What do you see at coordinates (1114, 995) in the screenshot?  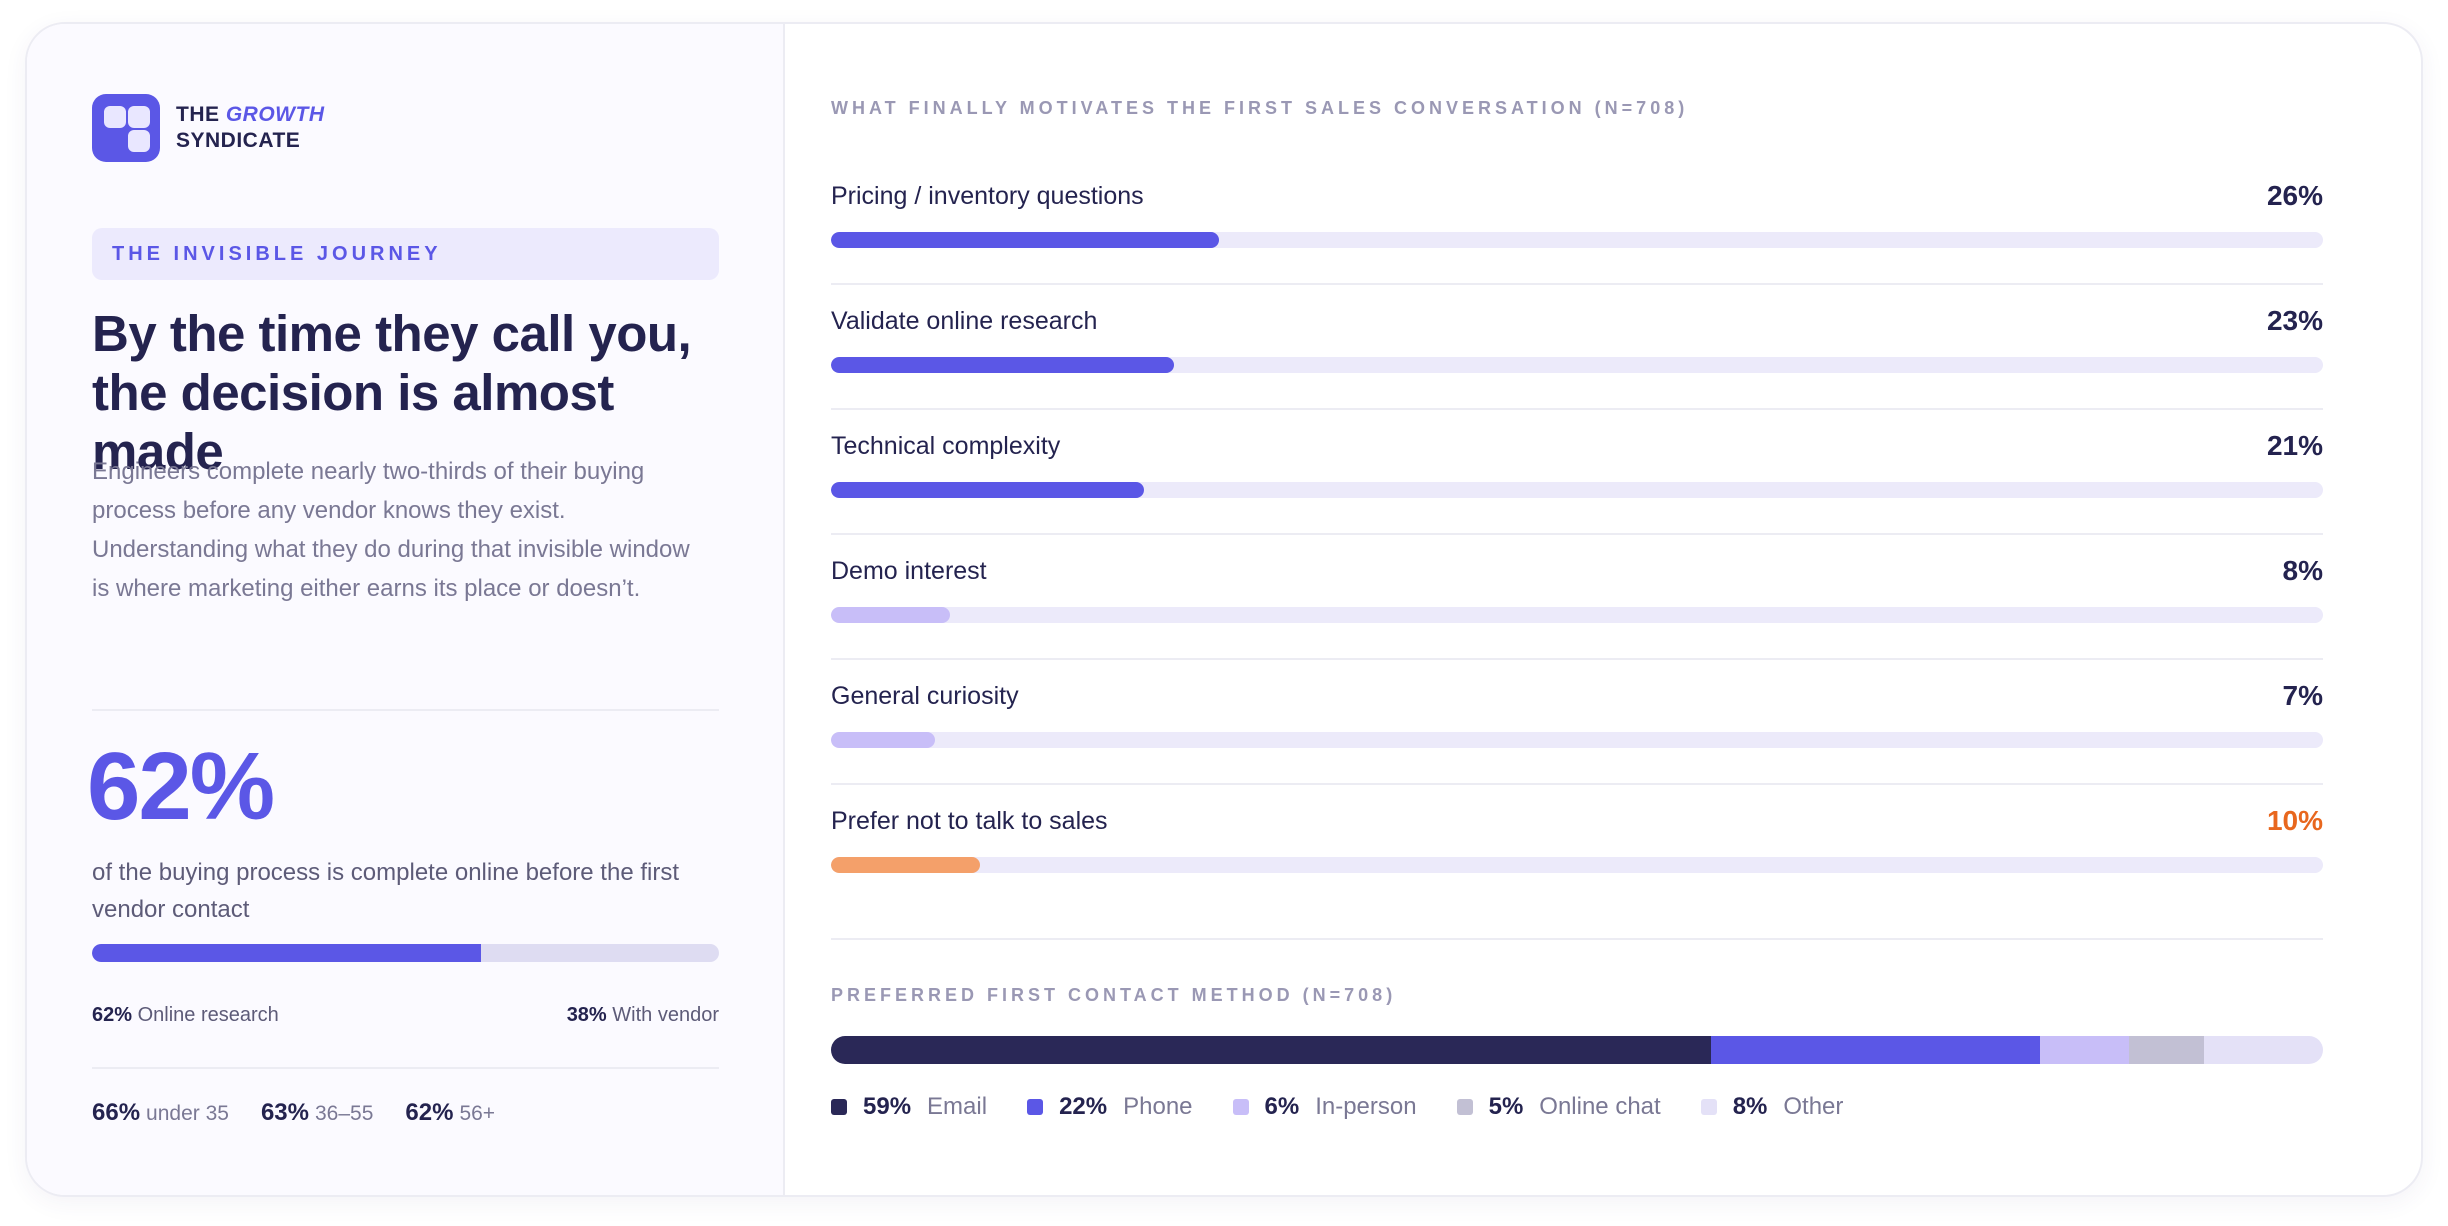 I see `contact-chart-title: PREFERRED FIRST CONTACT METHOD (N=708)` at bounding box center [1114, 995].